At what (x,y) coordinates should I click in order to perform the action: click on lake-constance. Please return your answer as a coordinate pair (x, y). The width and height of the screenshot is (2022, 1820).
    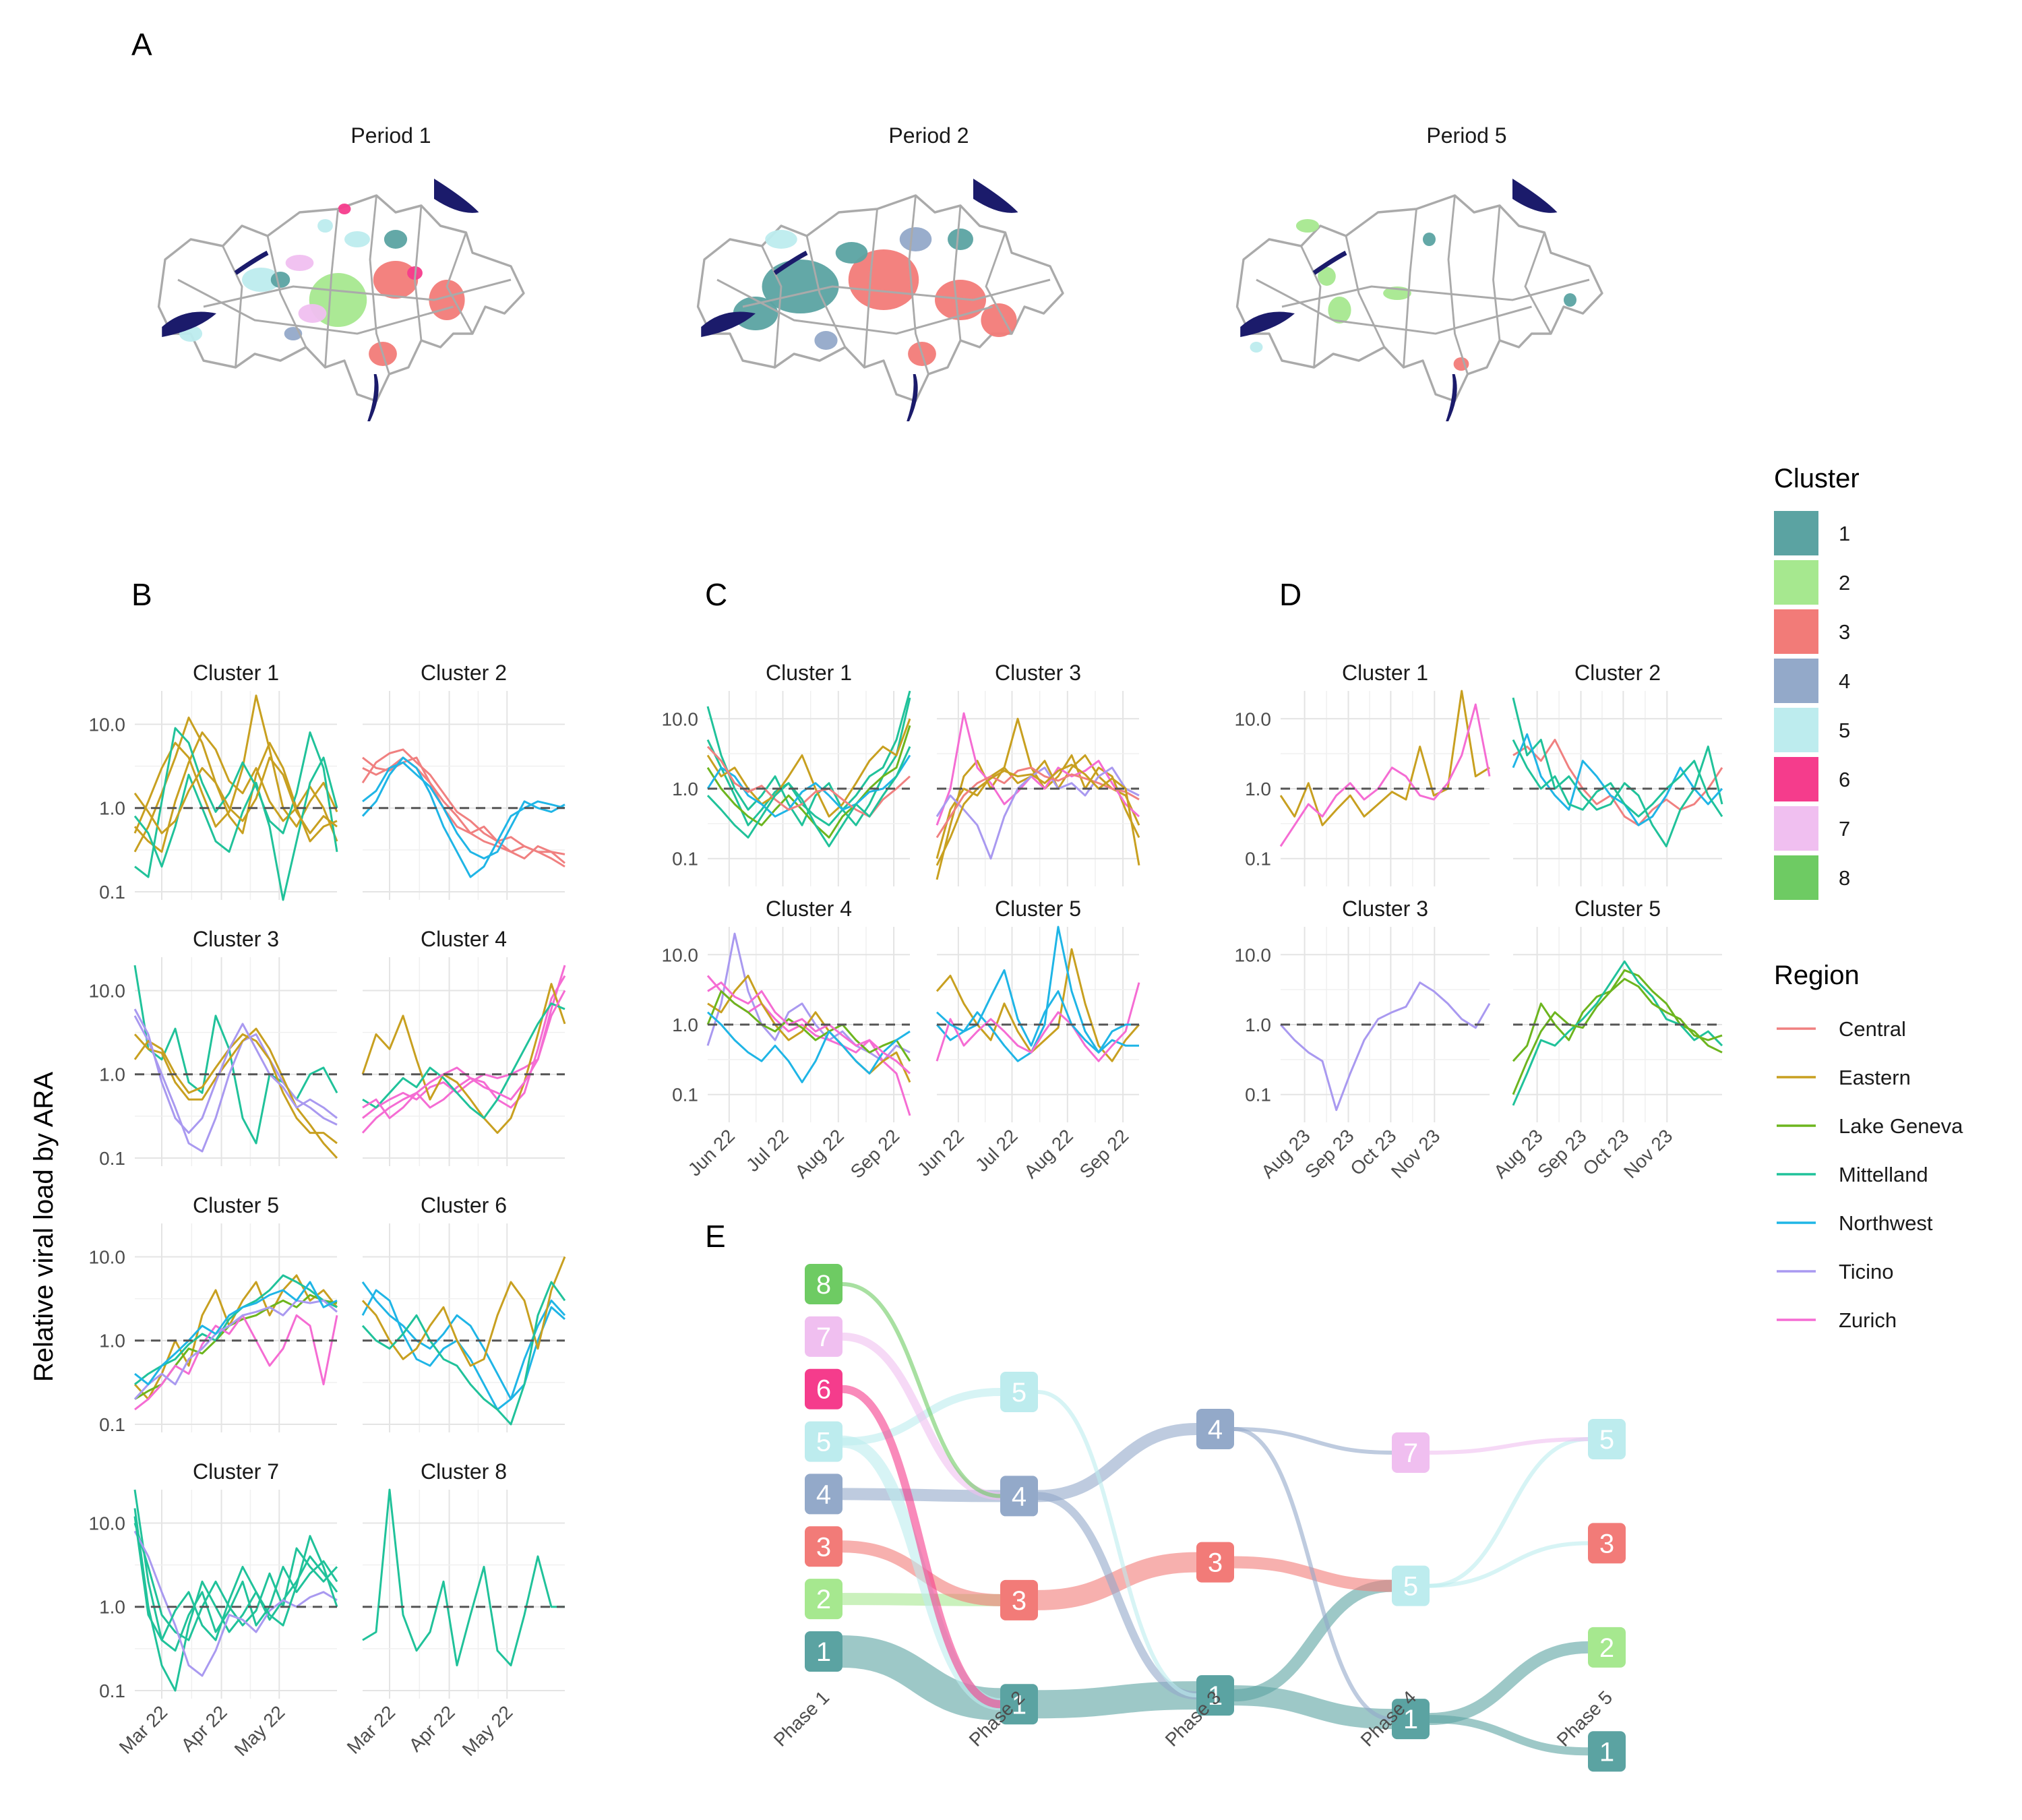
    Looking at the image, I should click on (996, 196).